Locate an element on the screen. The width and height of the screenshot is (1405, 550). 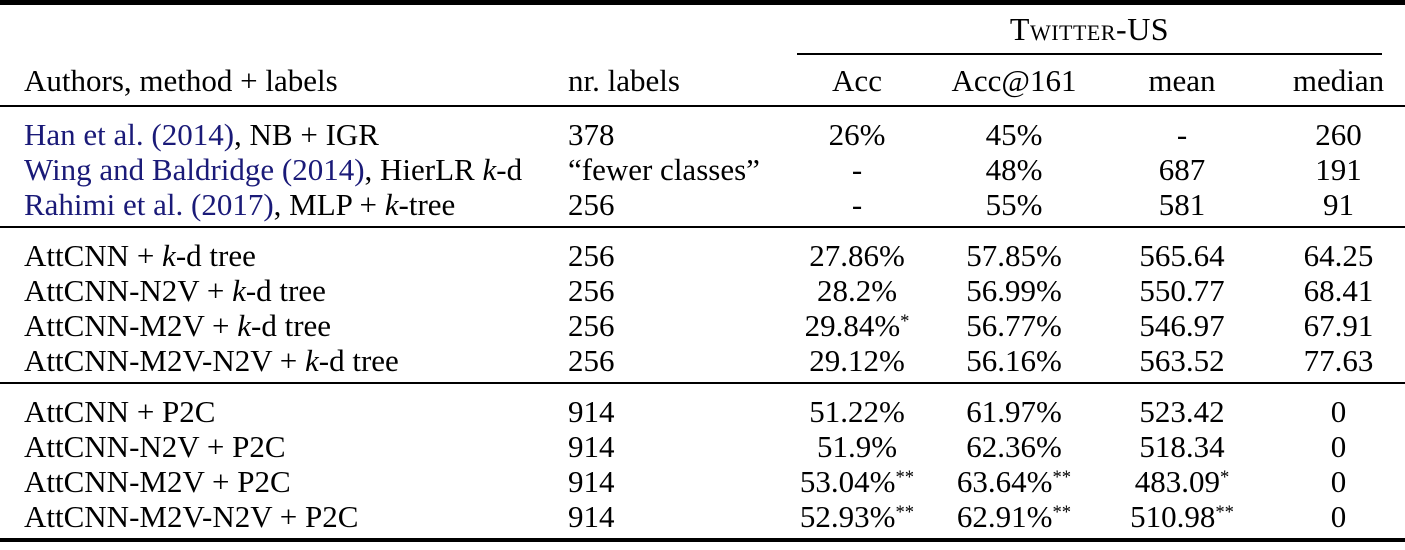
mean-cell: 546.97 is located at coordinates (1182, 325).